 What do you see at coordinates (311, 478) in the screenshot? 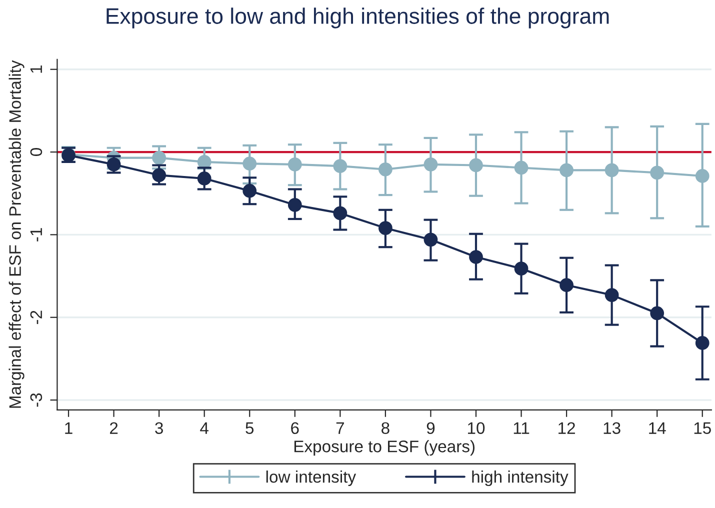
I see `legend-label: low intensity` at bounding box center [311, 478].